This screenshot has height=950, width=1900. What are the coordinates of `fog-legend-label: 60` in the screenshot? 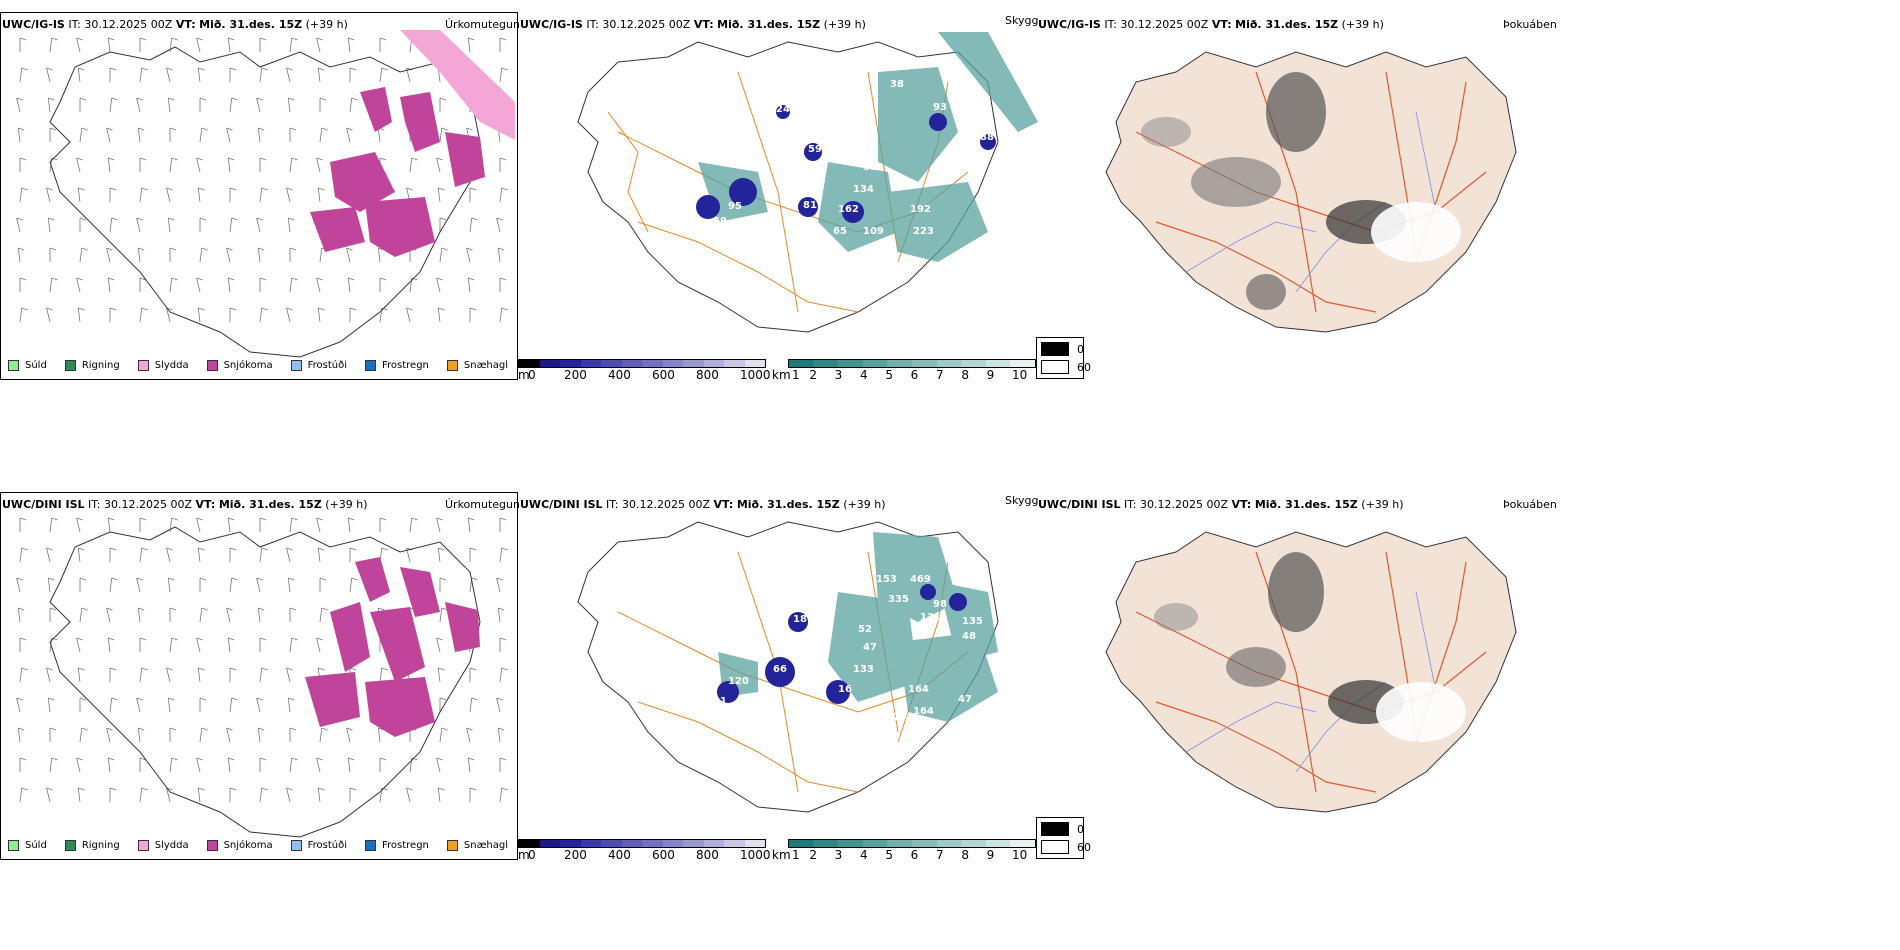 It's located at (1084, 367).